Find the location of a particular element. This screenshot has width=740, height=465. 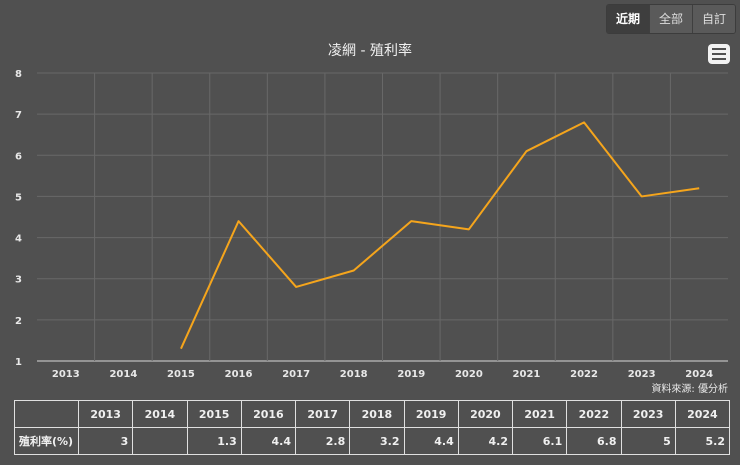

x-tick-label: 2018 is located at coordinates (354, 374).